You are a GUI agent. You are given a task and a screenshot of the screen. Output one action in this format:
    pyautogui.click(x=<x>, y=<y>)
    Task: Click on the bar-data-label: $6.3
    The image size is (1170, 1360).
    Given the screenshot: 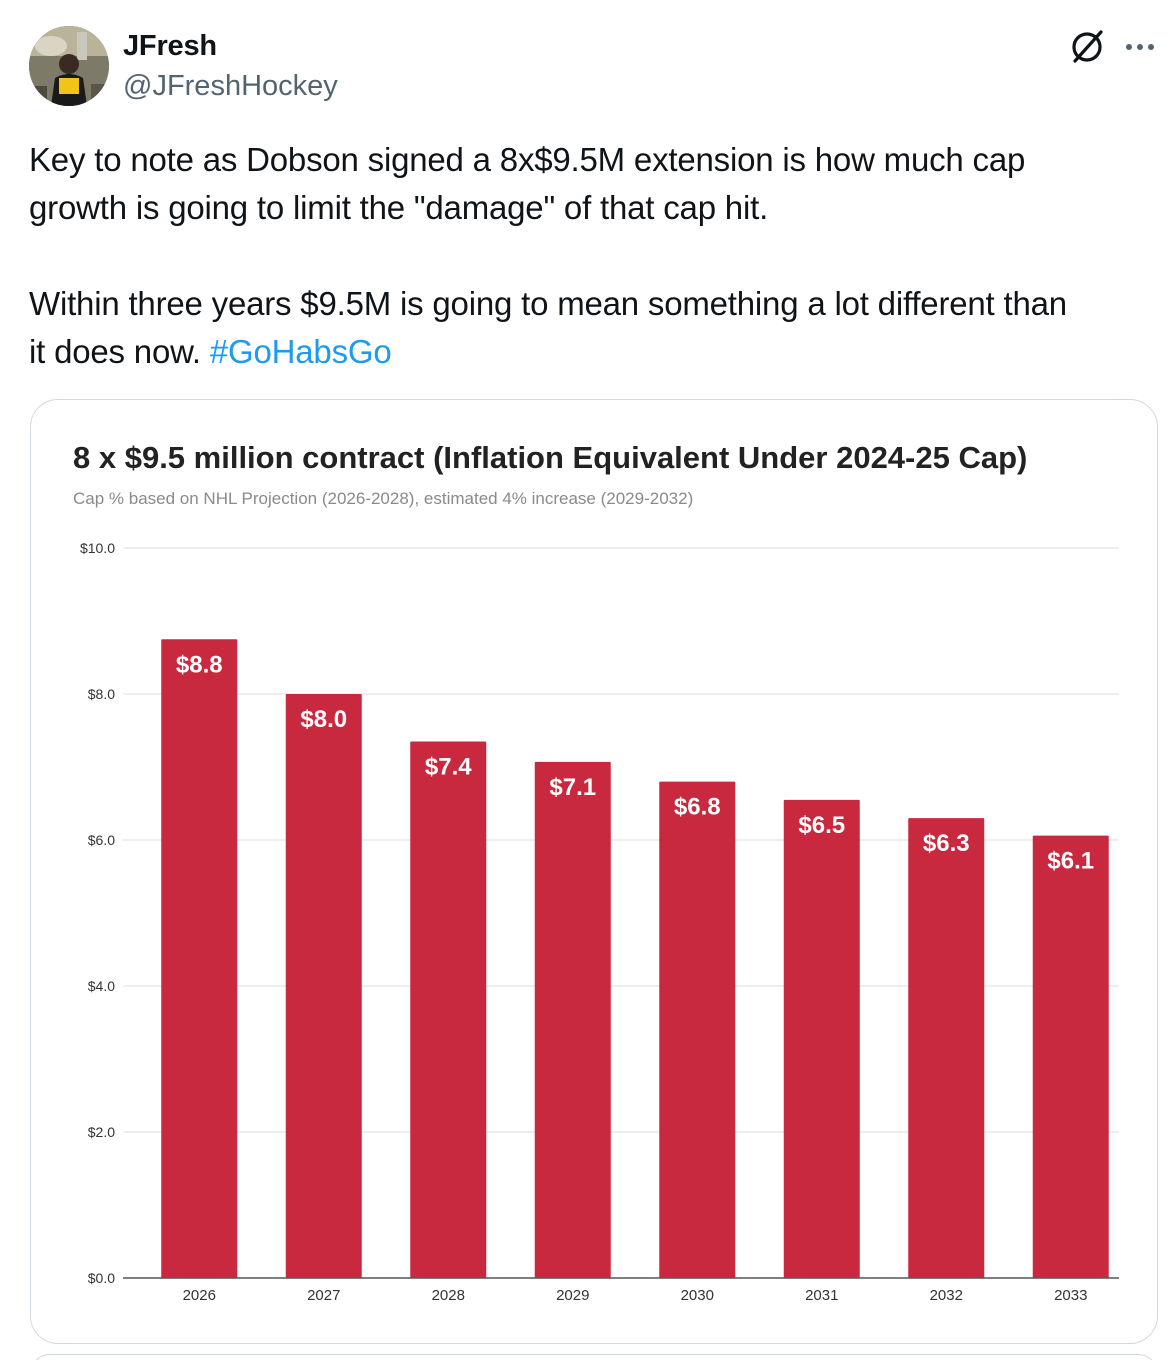 What is the action you would take?
    pyautogui.click(x=946, y=843)
    